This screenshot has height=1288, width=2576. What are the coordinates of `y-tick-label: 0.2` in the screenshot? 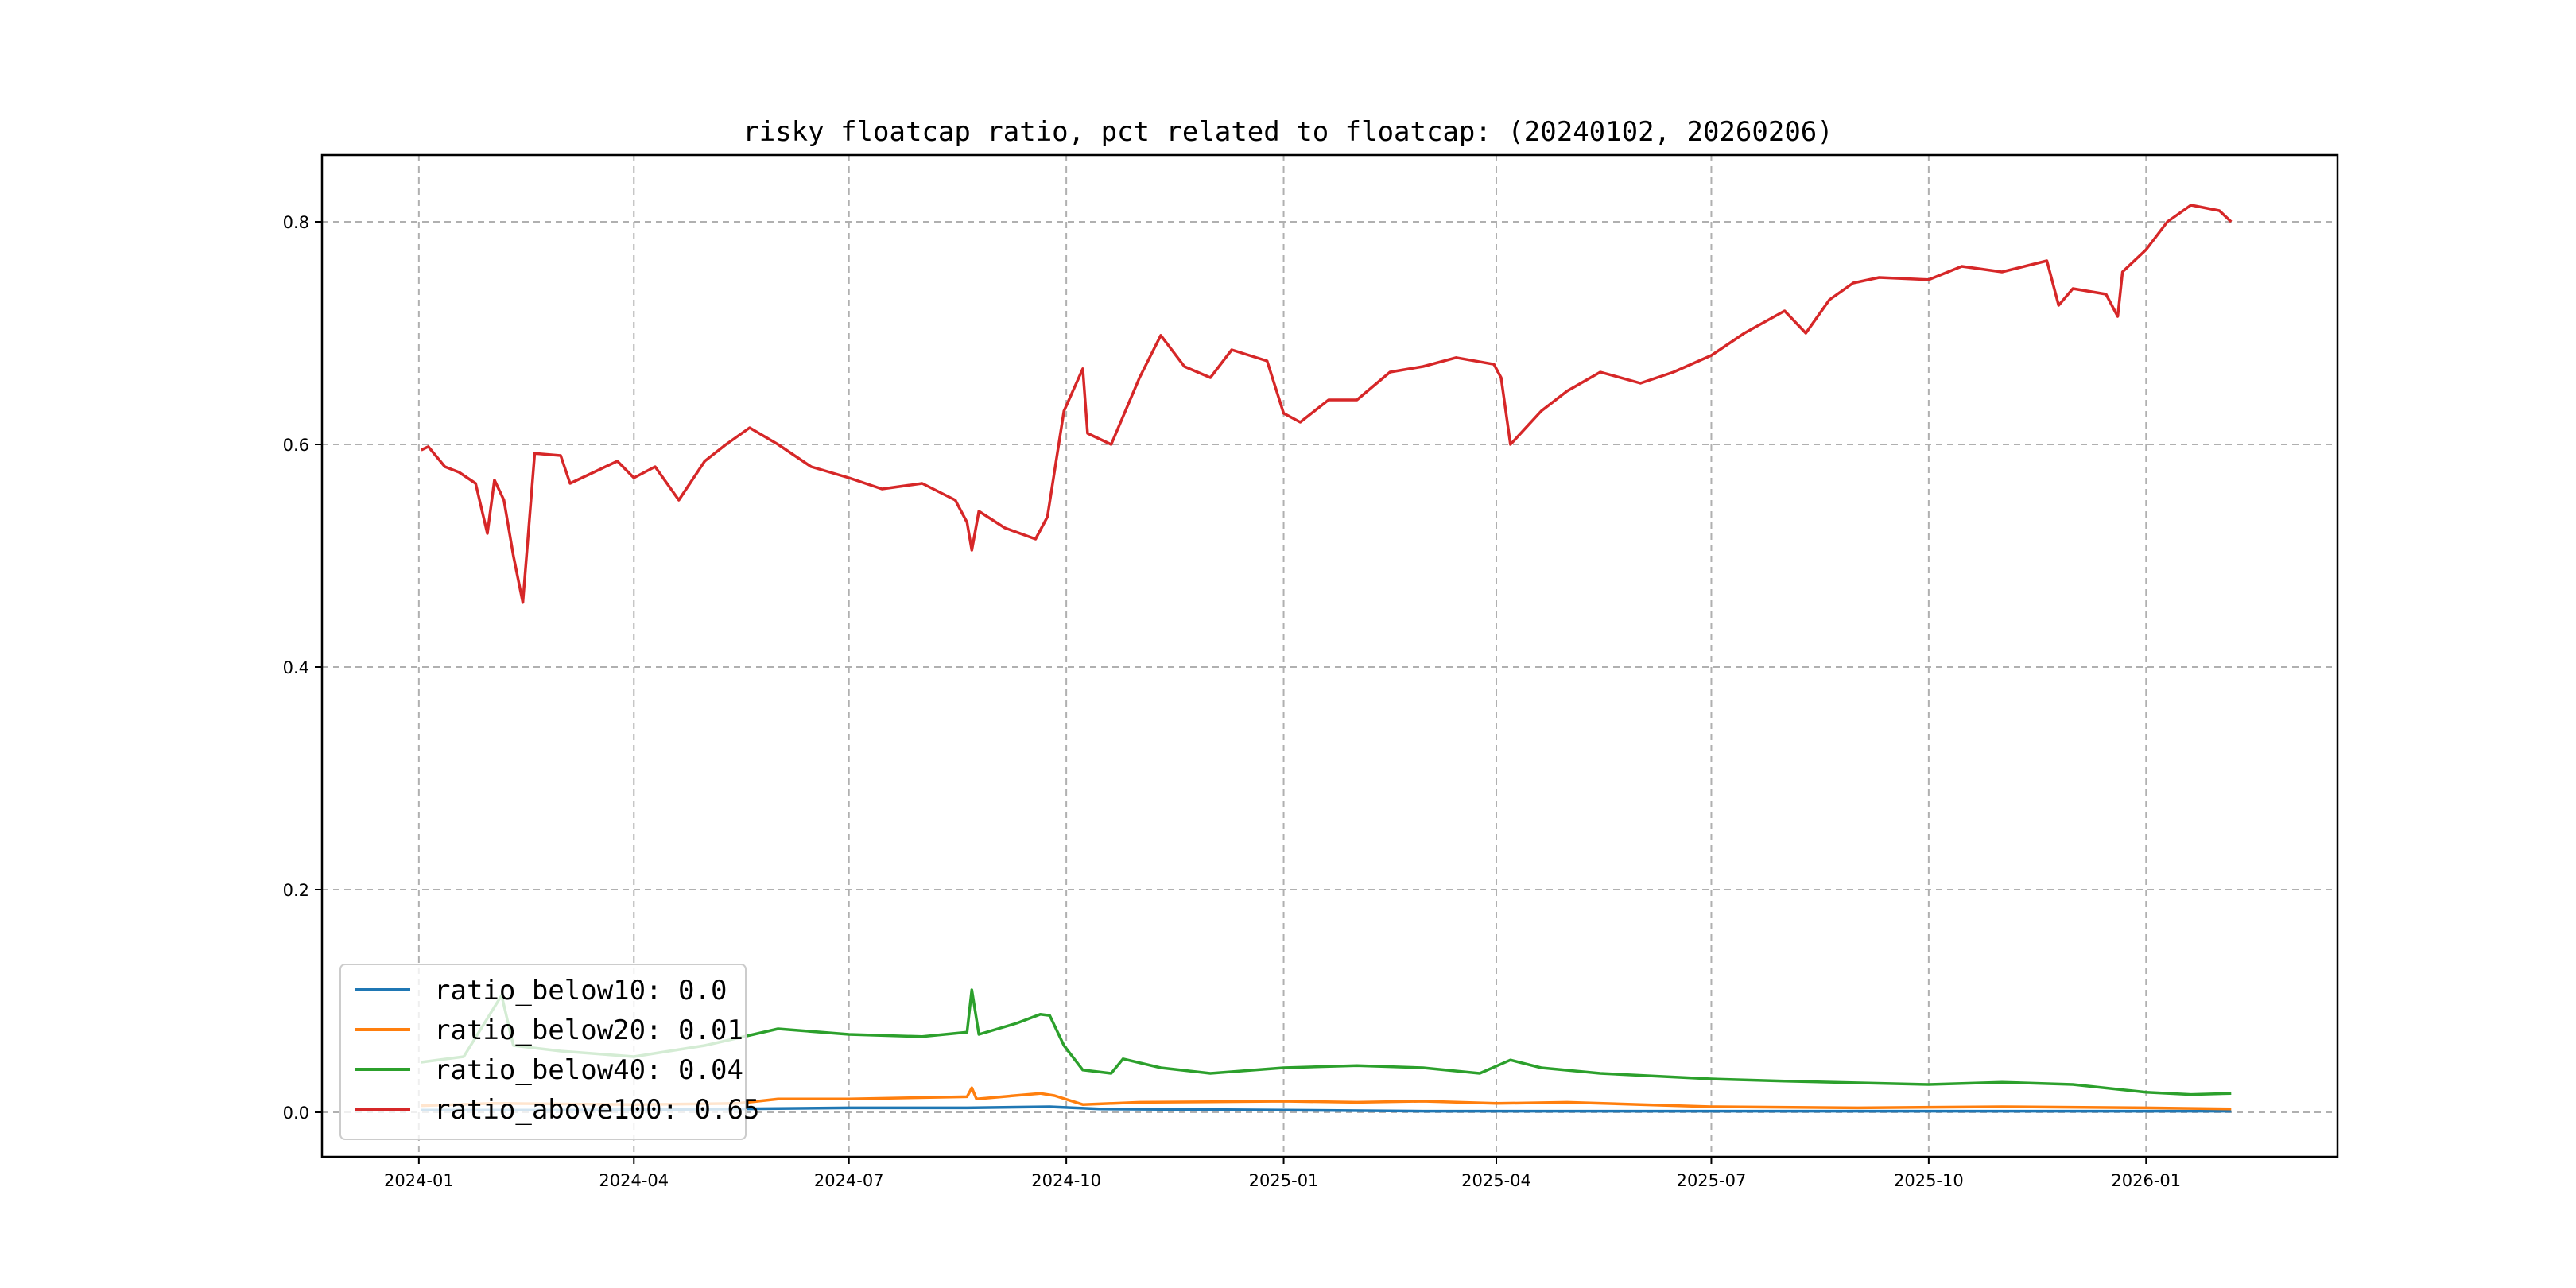 It's located at (296, 890).